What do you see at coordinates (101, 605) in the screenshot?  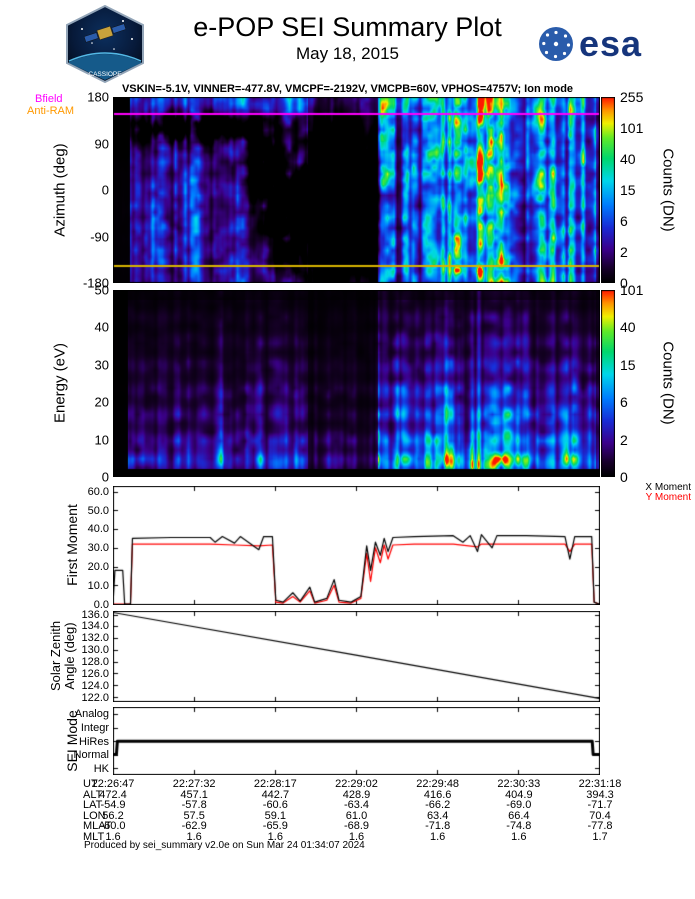 I see `first-moment-ytick-label: 0.0` at bounding box center [101, 605].